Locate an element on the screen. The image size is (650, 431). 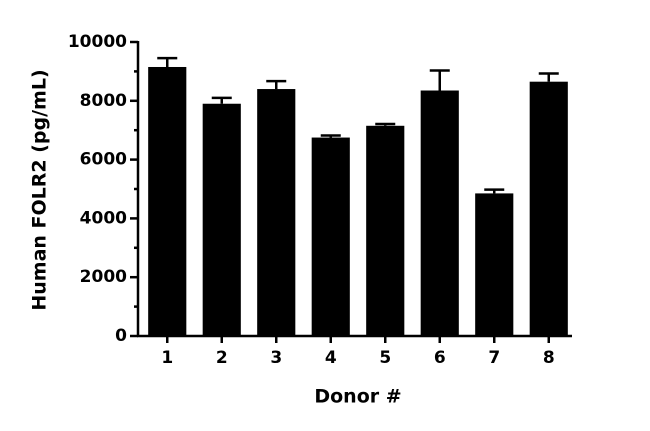
x-tick-label: 1 is located at coordinates (167, 358).